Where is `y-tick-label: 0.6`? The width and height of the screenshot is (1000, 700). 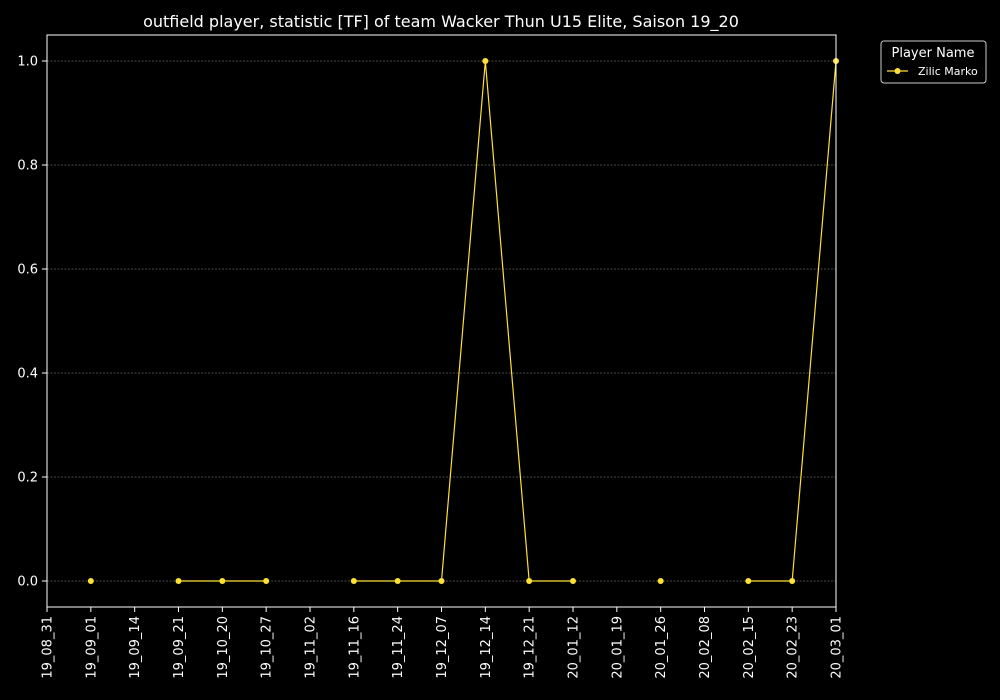
y-tick-label: 0.6 is located at coordinates (27, 270).